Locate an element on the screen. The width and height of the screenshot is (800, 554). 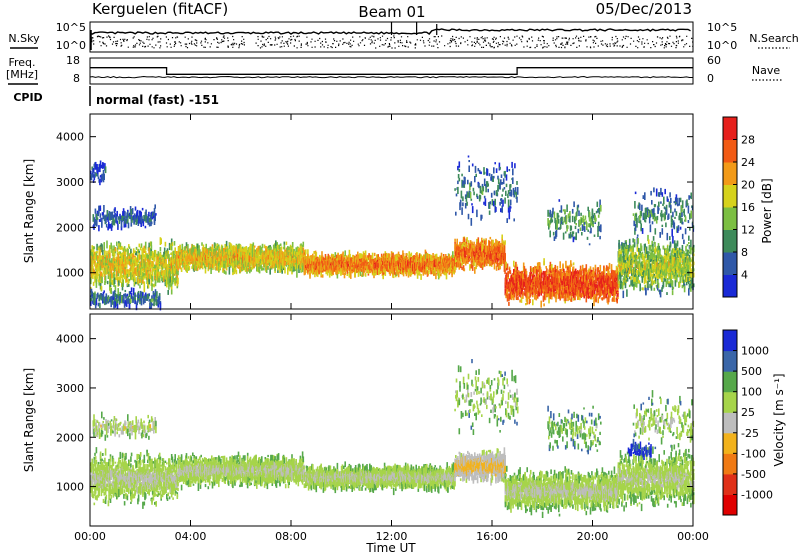
nsearch-label: N.Search is located at coordinates (774, 38).